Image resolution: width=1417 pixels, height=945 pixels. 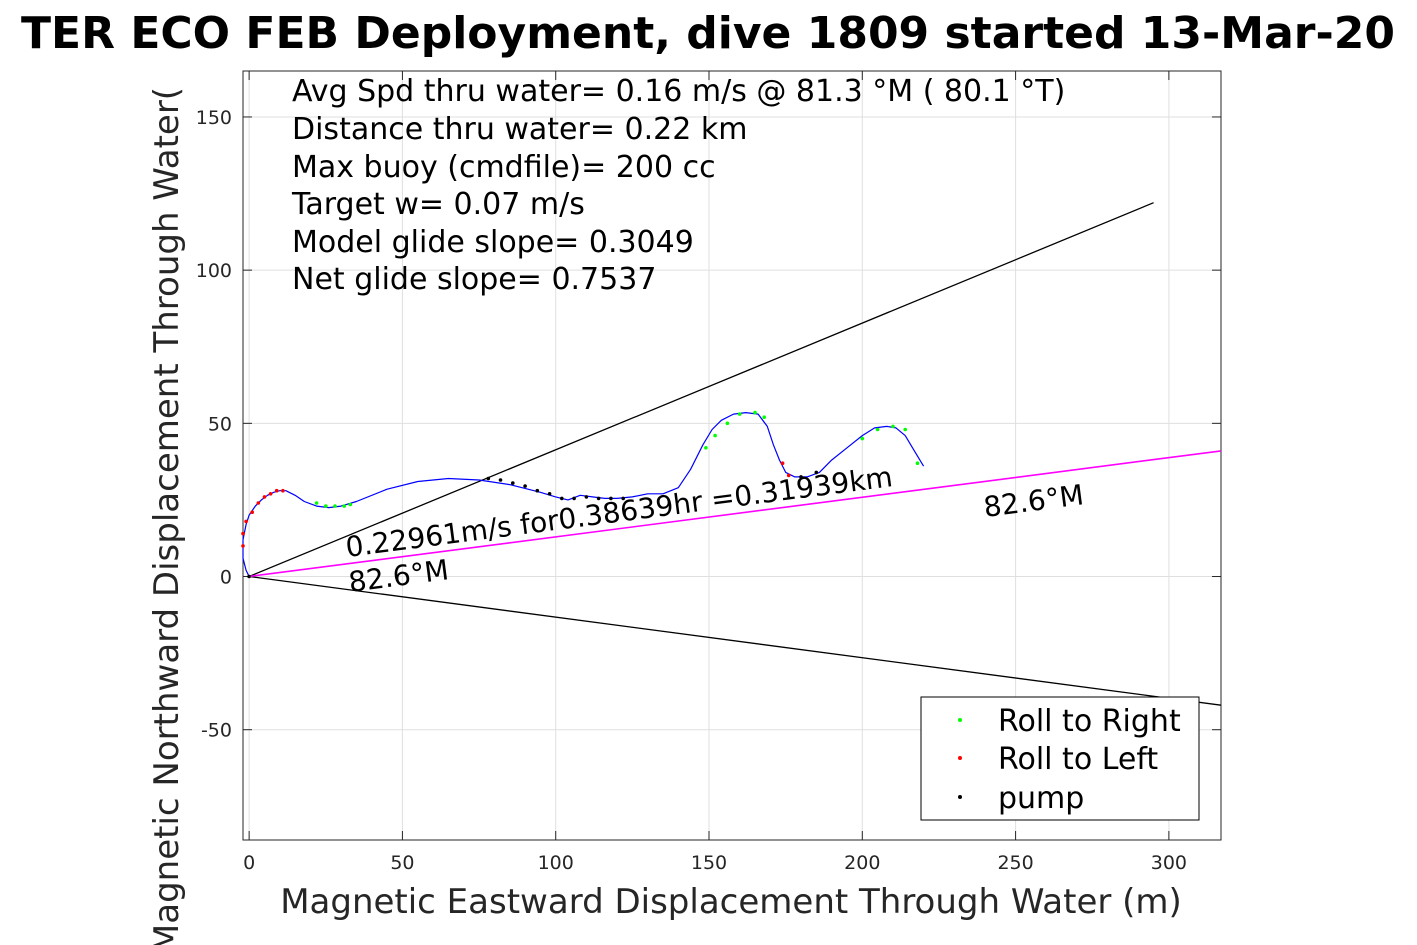 What do you see at coordinates (862, 863) in the screenshot?
I see `x-tick-label: 200` at bounding box center [862, 863].